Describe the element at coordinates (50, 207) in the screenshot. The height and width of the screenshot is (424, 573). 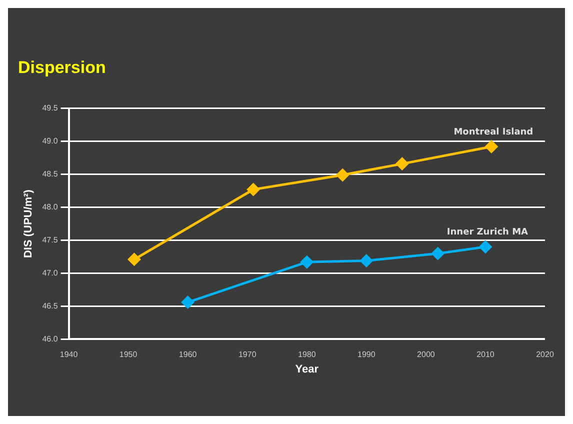
I see `y-tick-label: 48.0` at that location.